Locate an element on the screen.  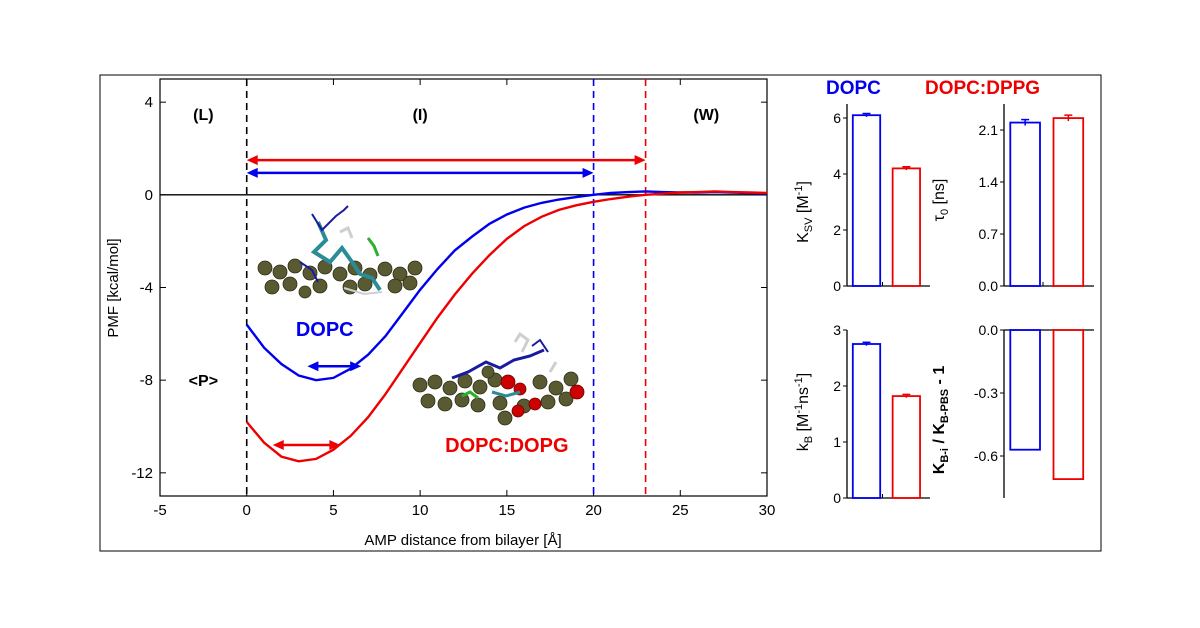
bar-dopc is located at coordinates (1025, 390).